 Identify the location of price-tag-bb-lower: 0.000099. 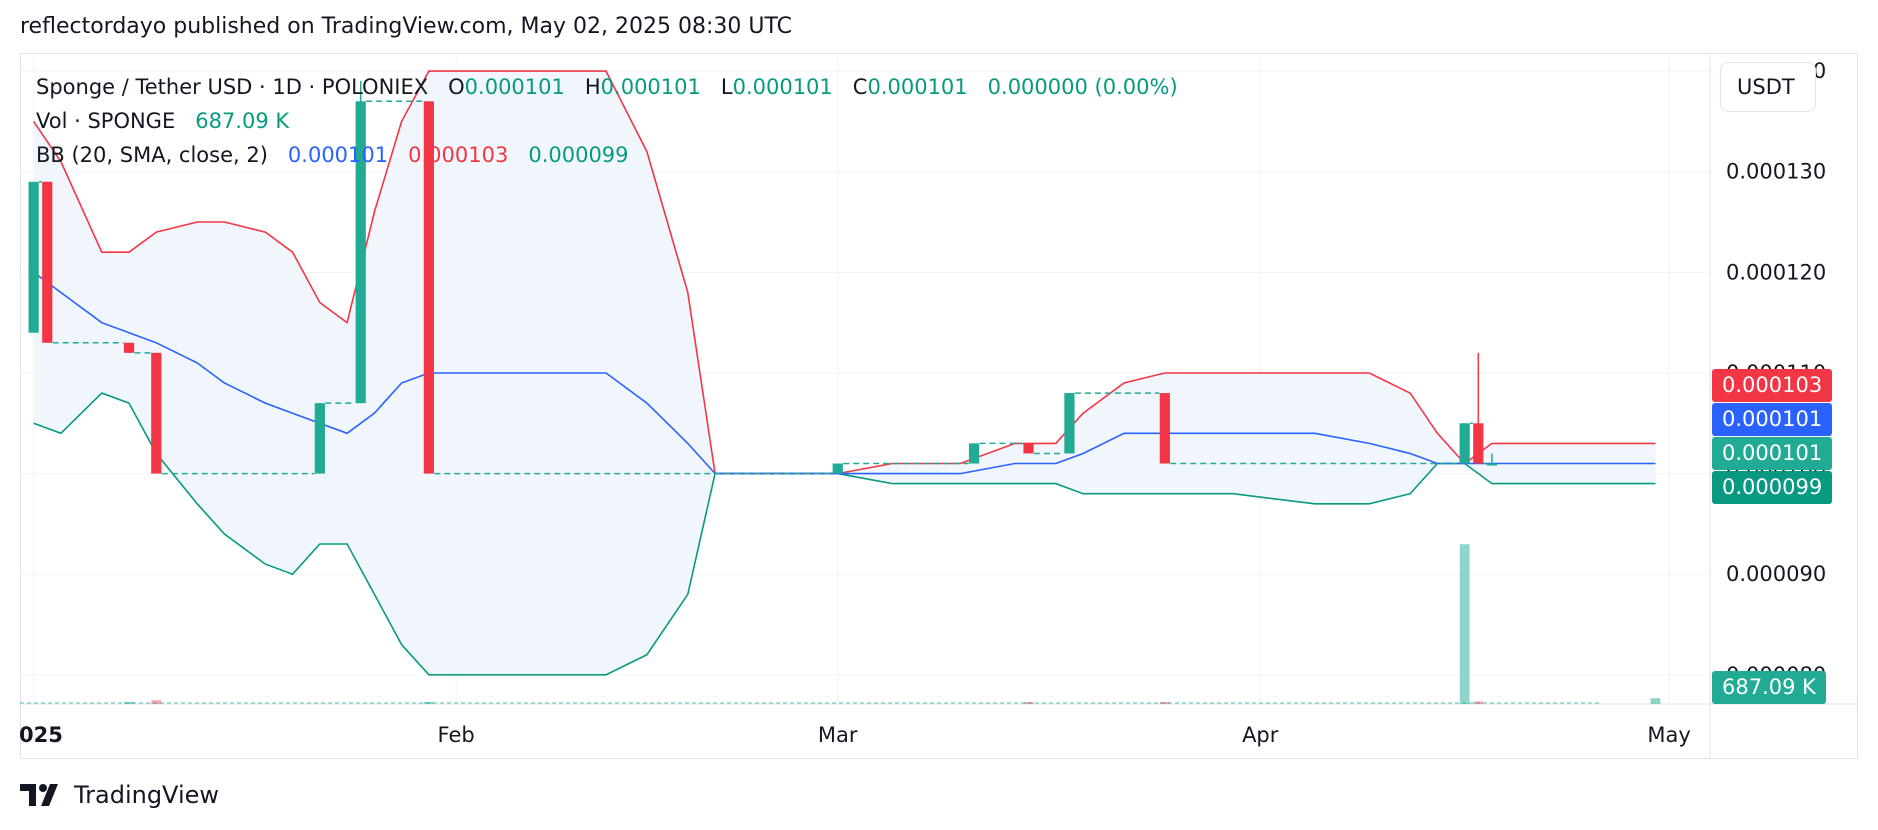
(1772, 487).